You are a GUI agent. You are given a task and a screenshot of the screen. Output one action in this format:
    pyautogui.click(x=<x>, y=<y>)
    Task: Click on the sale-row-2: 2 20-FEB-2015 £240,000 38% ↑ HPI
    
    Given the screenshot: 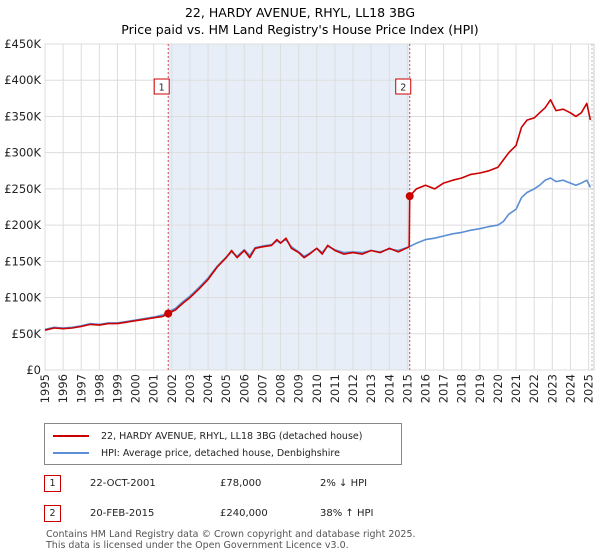 What is the action you would take?
    pyautogui.click(x=244, y=513)
    